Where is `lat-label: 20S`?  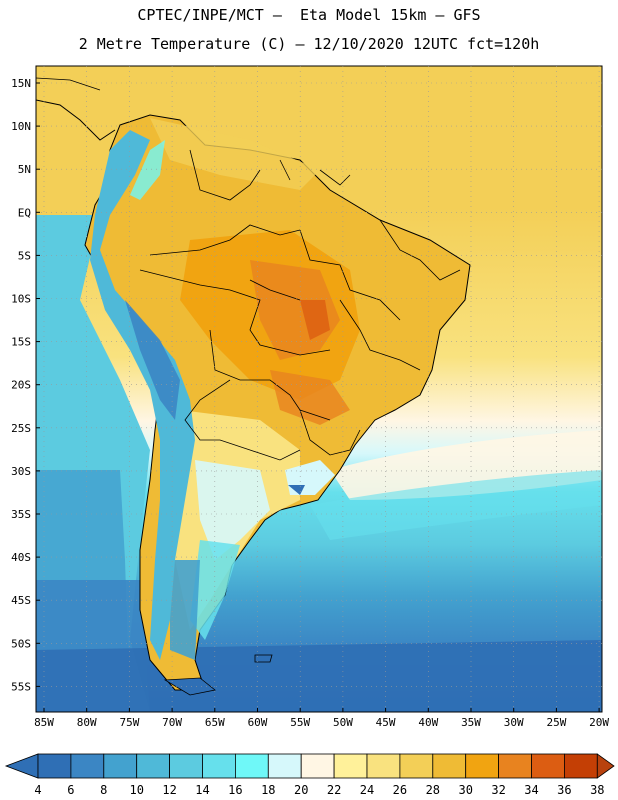 lat-label: 20S is located at coordinates (21, 385).